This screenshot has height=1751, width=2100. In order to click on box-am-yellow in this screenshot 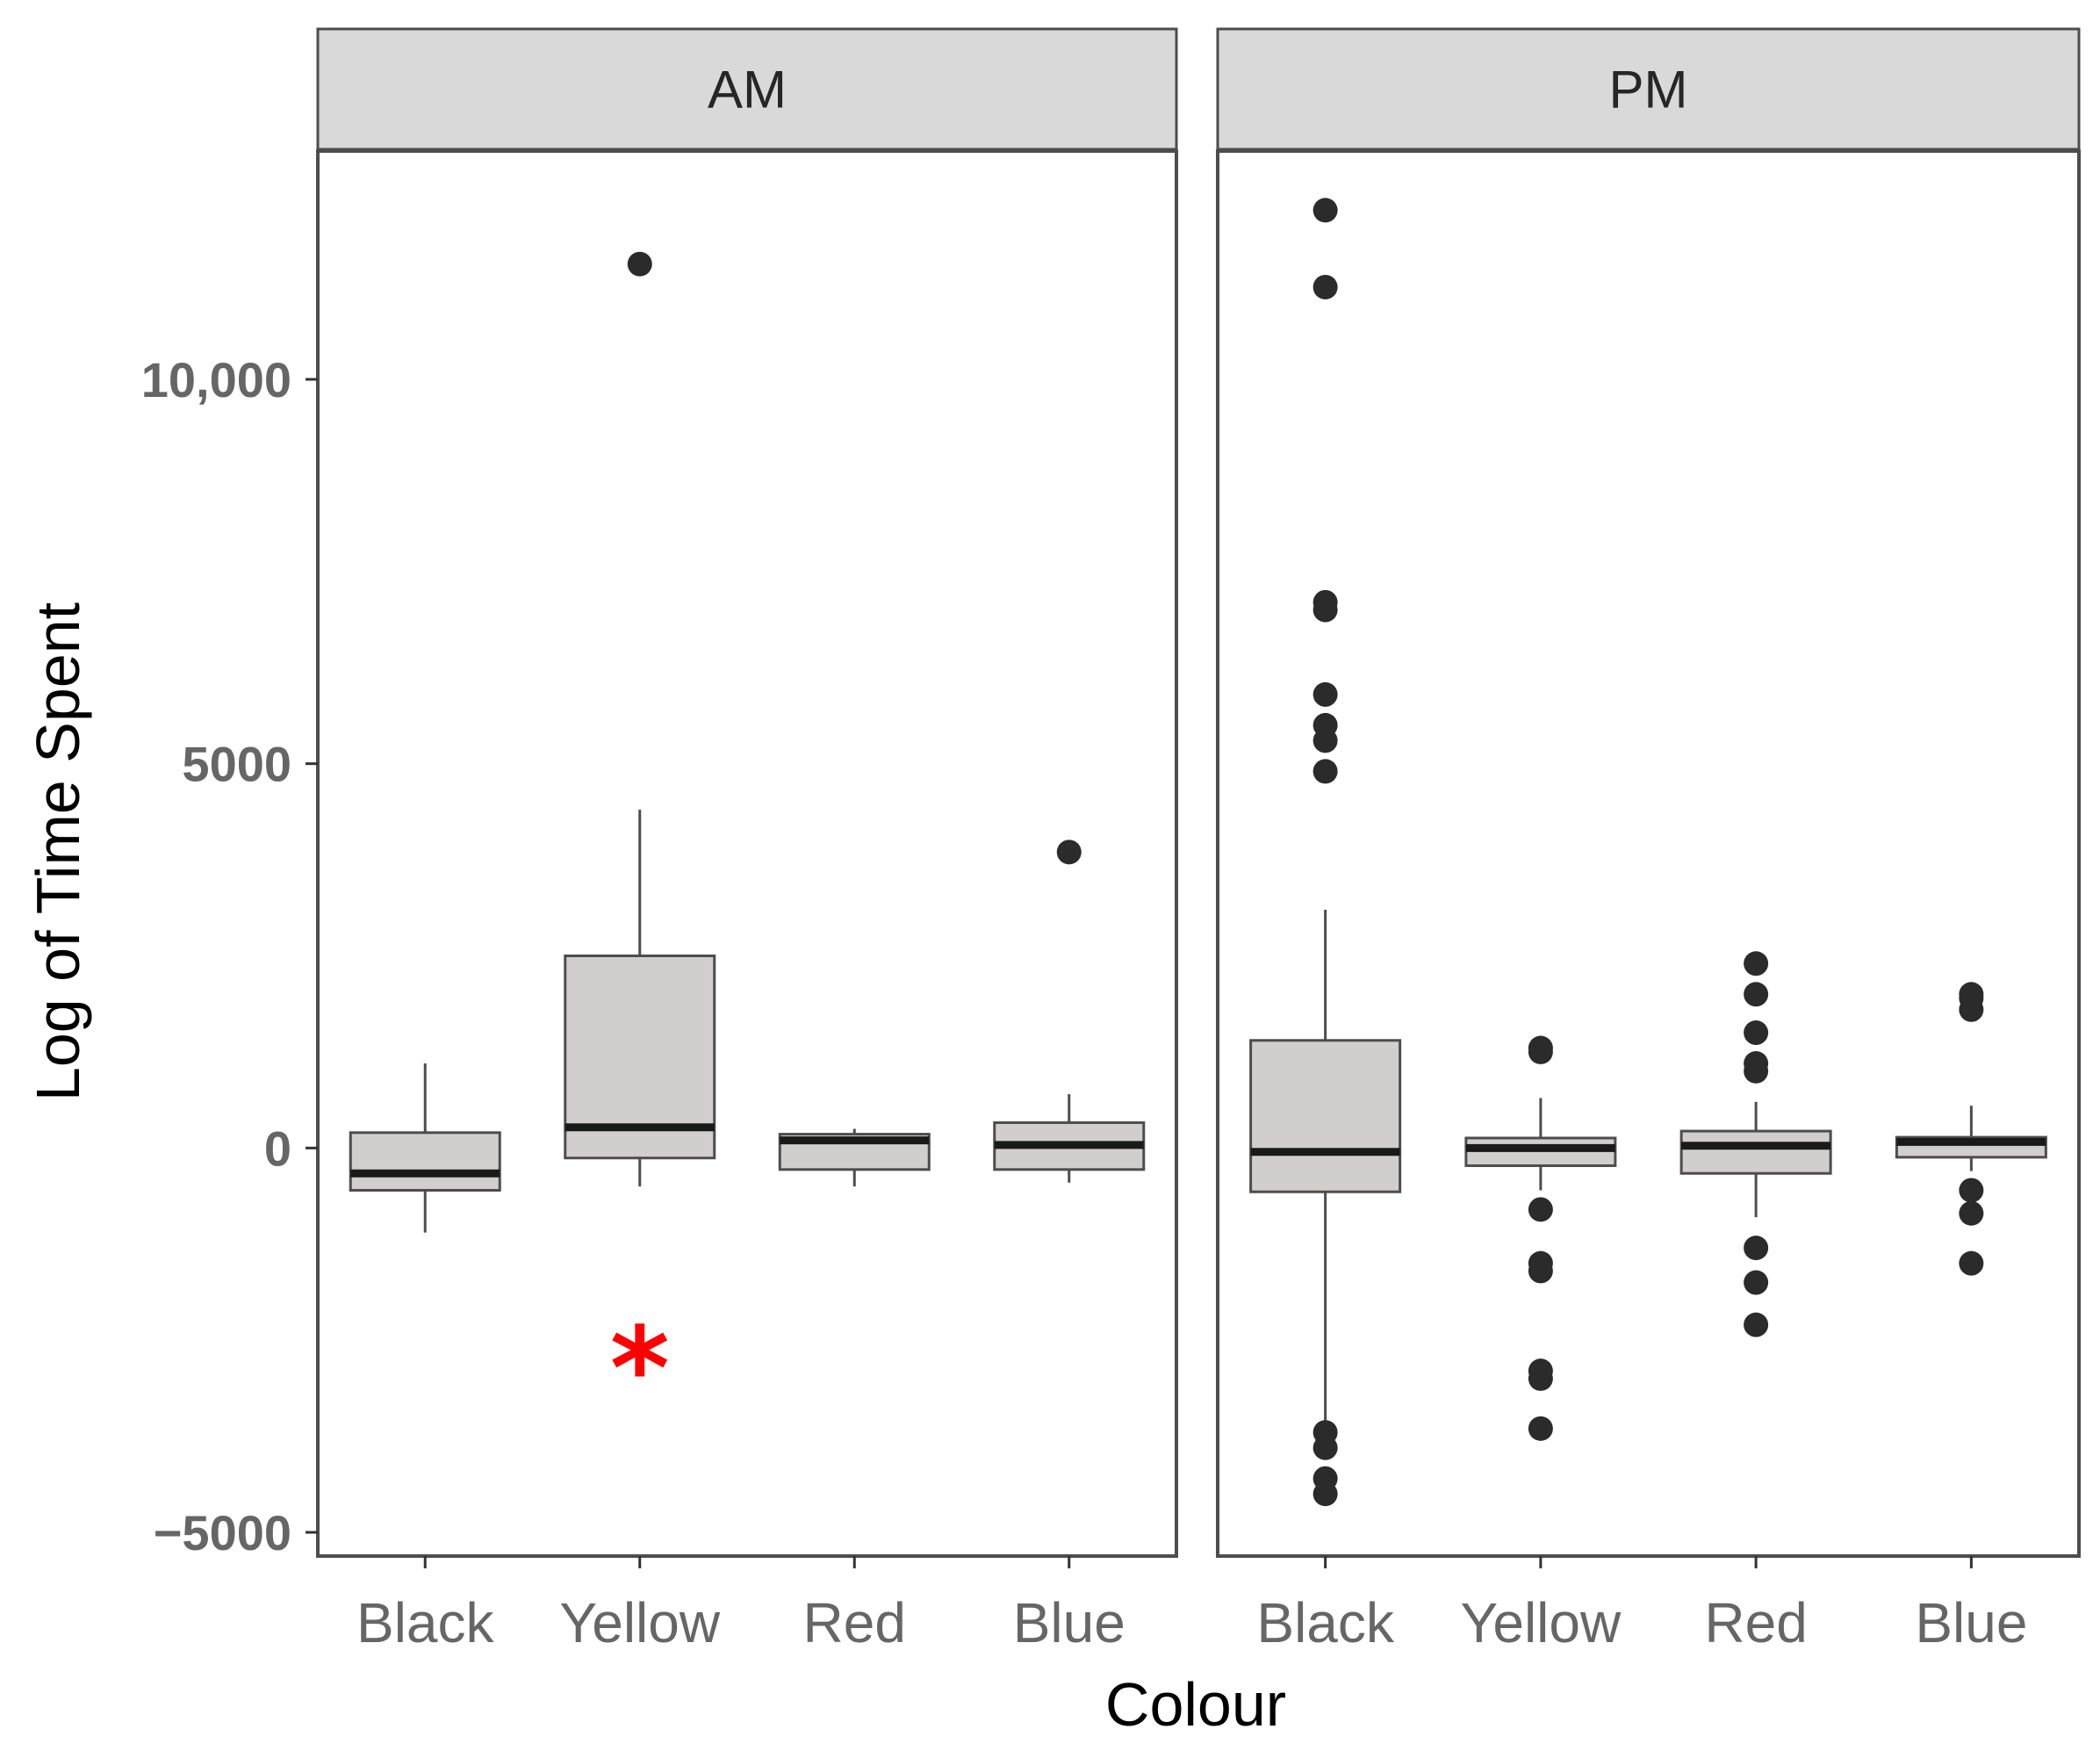, I will do `click(640, 719)`.